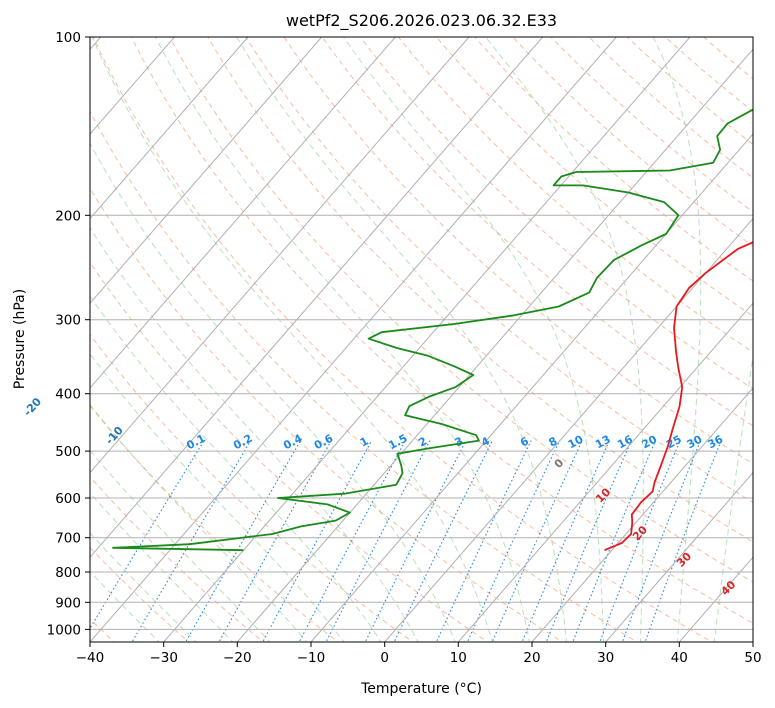 Image resolution: width=775 pixels, height=708 pixels. What do you see at coordinates (752, 658) in the screenshot?
I see `x-tick-label: 50` at bounding box center [752, 658].